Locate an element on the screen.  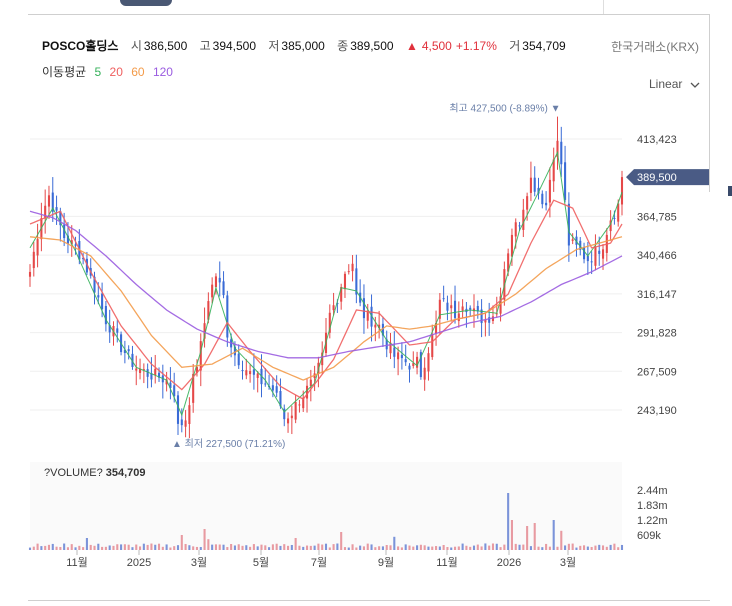
price-tick-label: 316,147 is located at coordinates (657, 295).